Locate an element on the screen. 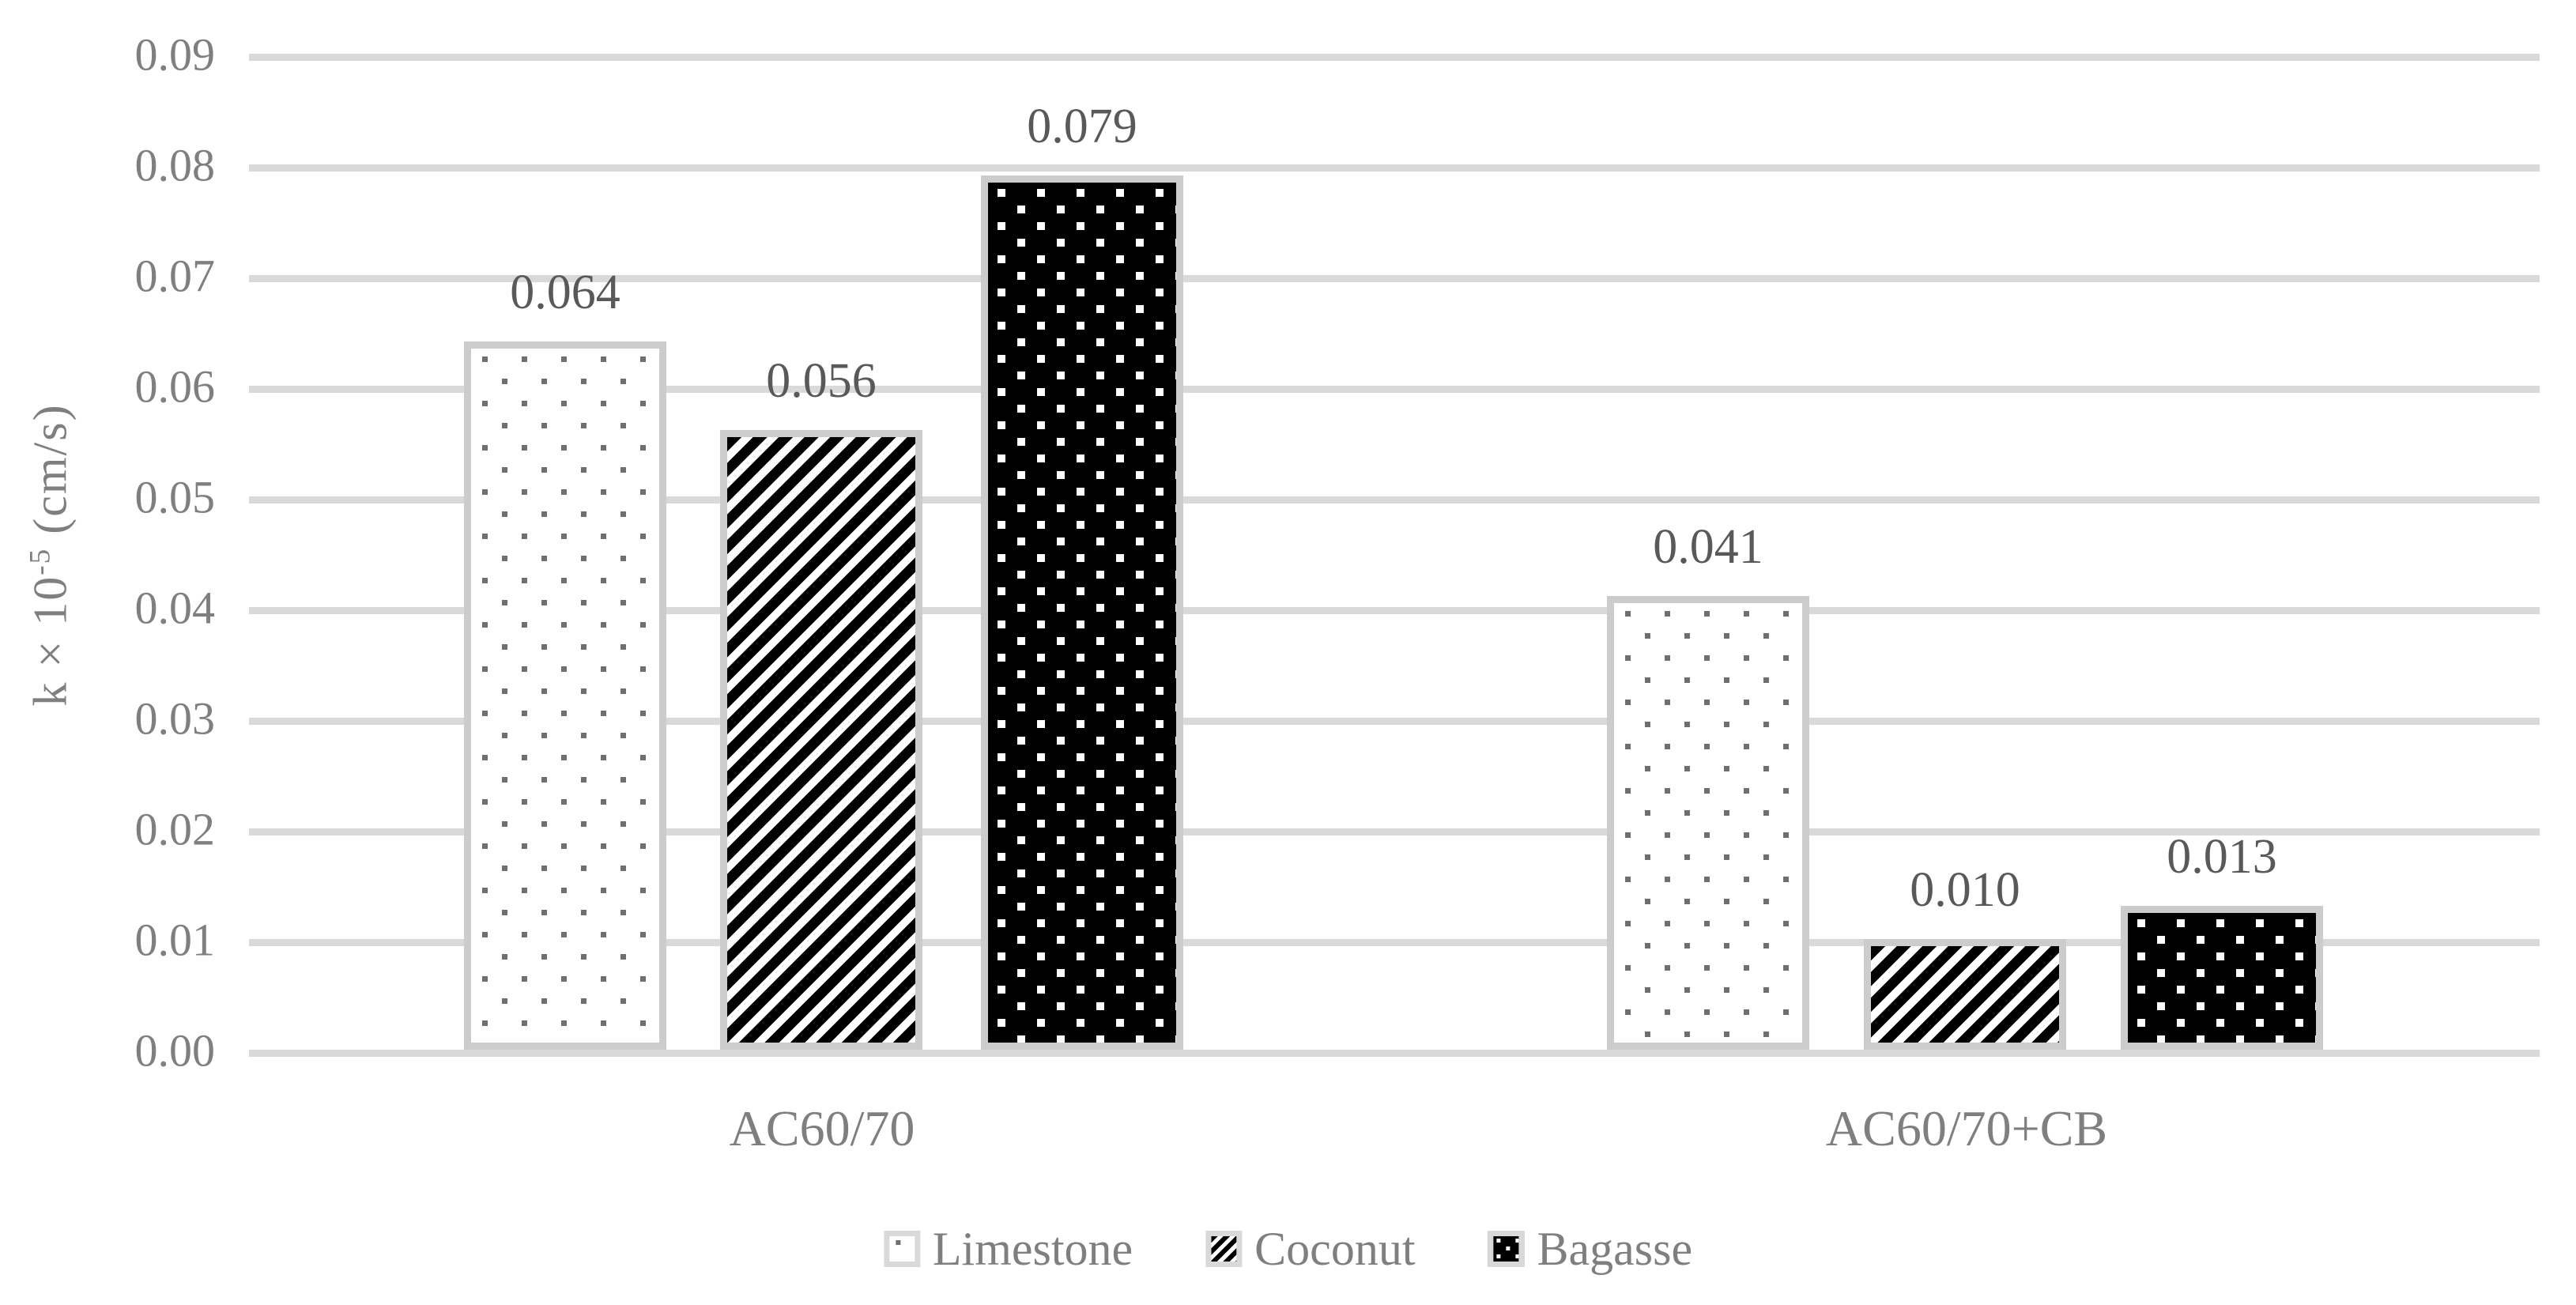  y-tick-label-0.05: 0.05 is located at coordinates (175, 497).